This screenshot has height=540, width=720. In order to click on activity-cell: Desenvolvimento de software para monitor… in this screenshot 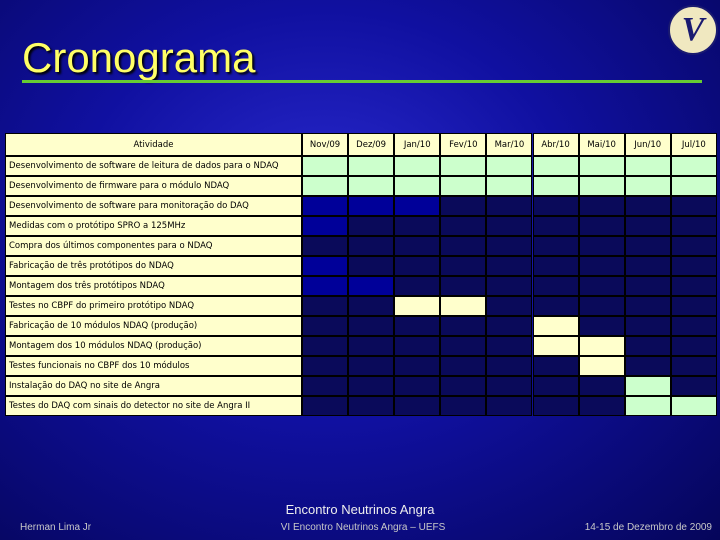, I will do `click(153, 206)`.